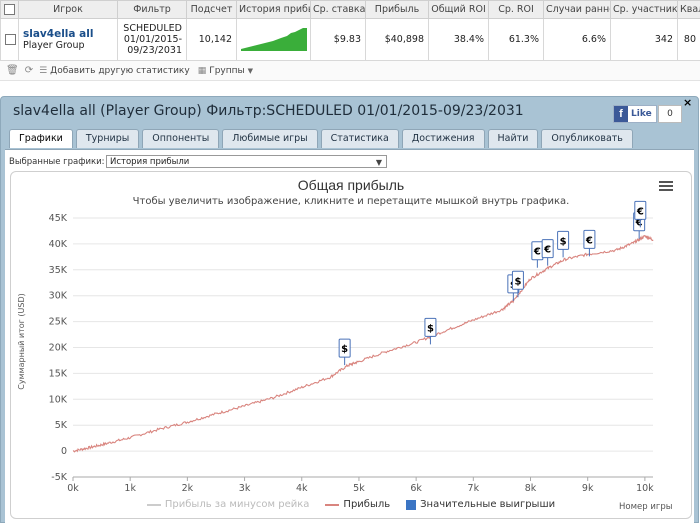 Image resolution: width=700 pixels, height=523 pixels. Describe the element at coordinates (687, 102) in the screenshot. I see `close-icon: ×` at that location.